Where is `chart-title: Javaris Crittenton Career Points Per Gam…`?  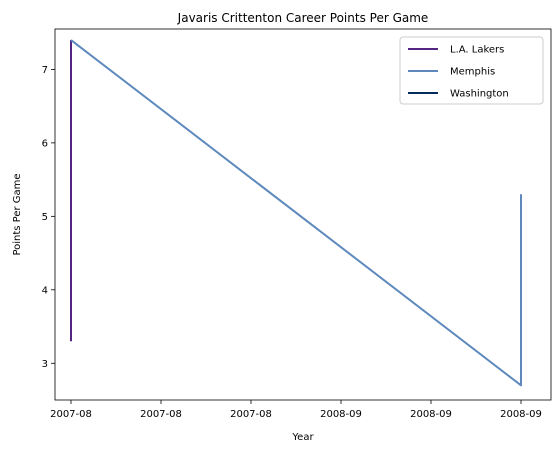 chart-title: Javaris Crittenton Career Points Per Gam… is located at coordinates (303, 18).